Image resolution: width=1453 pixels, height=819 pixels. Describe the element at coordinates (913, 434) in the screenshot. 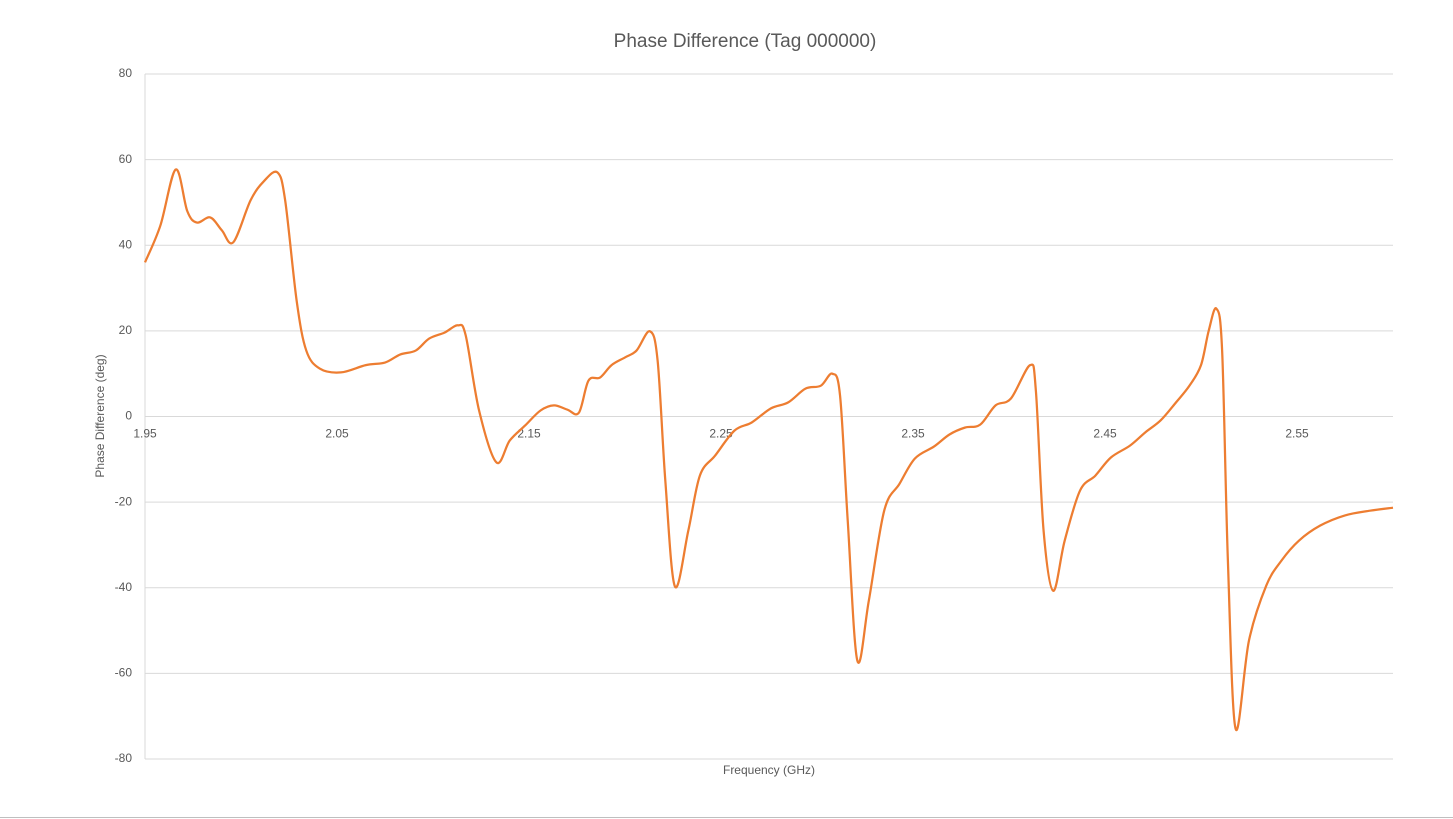

I see `x-tick-label: 2.35` at that location.